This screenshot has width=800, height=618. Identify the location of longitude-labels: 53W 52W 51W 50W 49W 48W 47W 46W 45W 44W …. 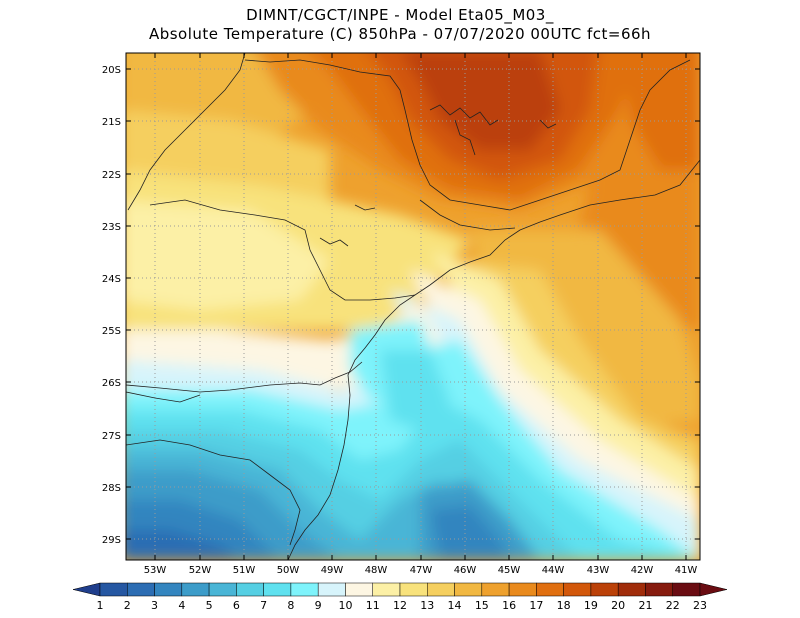
(421, 570).